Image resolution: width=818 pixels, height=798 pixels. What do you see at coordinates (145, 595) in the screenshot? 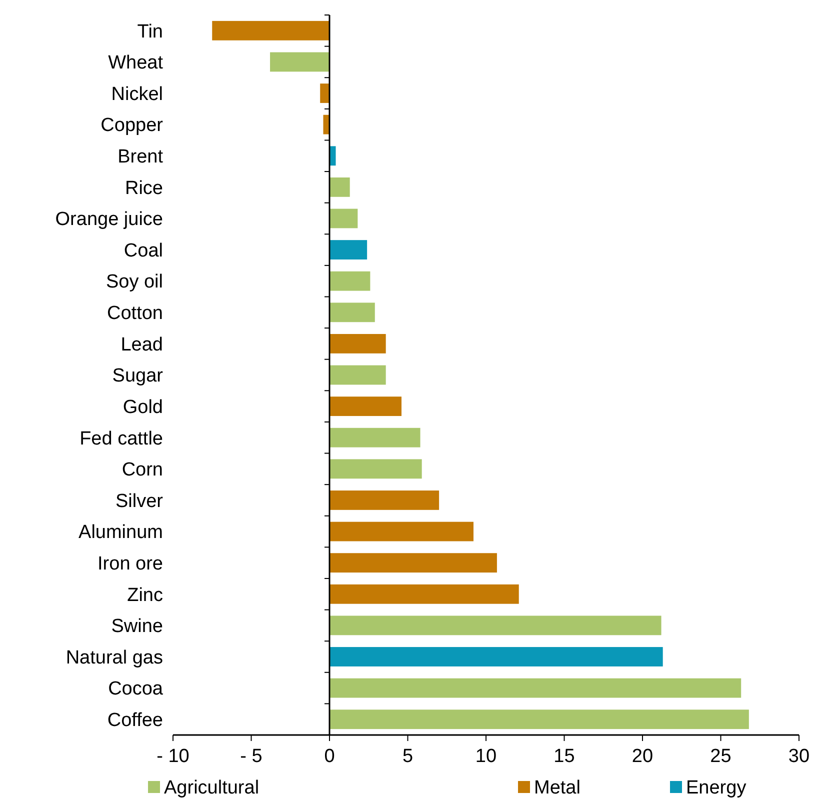
I see `y-tick-label: Zinc` at bounding box center [145, 595].